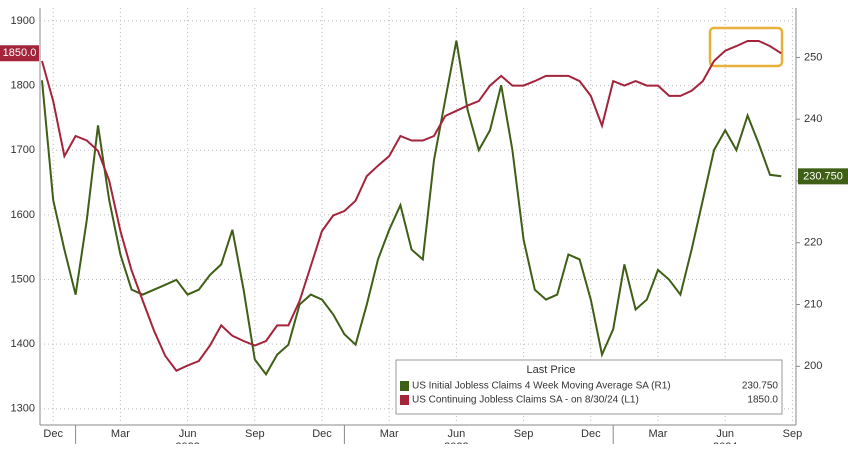  Describe the element at coordinates (762, 400) in the screenshot. I see `legend-value: 1850.0` at that location.